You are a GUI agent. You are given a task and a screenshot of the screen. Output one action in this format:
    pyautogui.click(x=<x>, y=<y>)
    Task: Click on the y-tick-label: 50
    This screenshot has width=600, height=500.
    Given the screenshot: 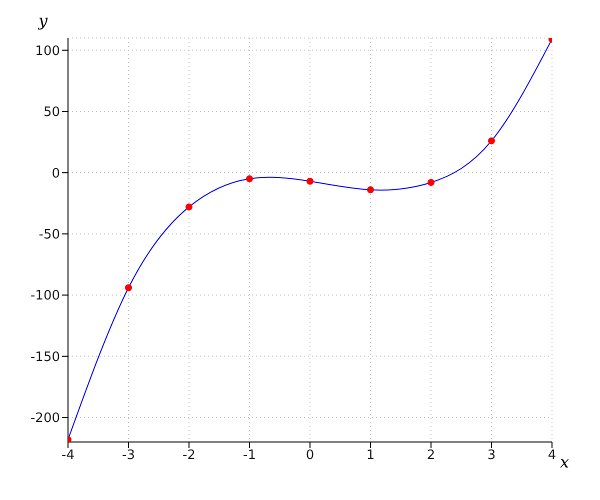 What is the action you would take?
    pyautogui.click(x=51, y=112)
    